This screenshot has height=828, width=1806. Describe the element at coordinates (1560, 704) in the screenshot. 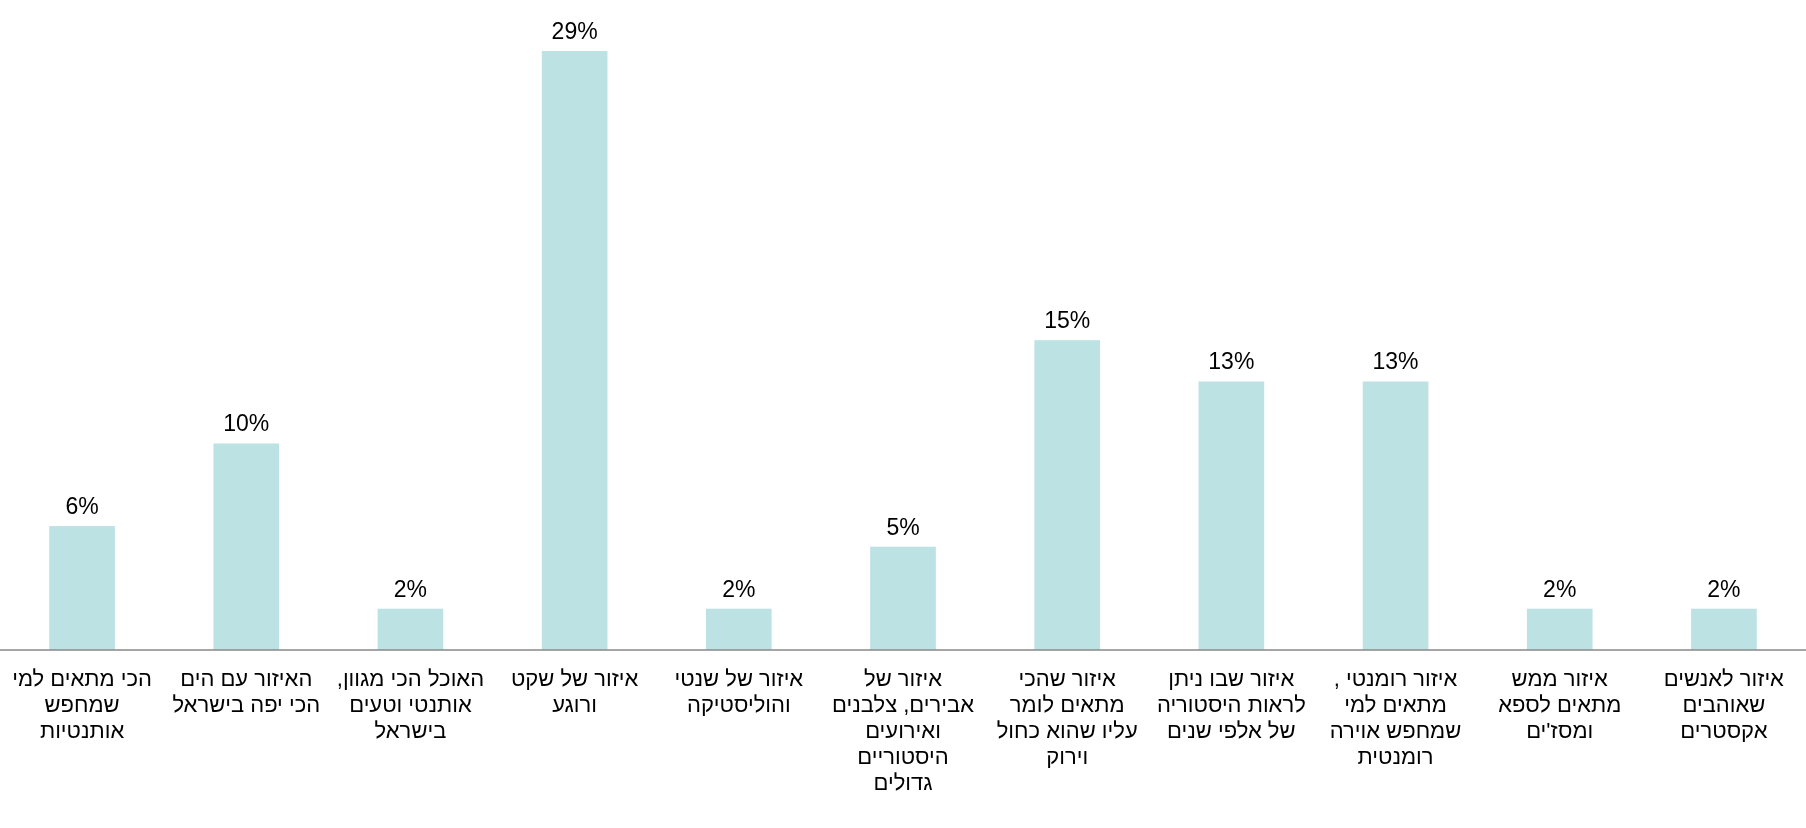

I see `x-tick-label: איזור ממש מתאים לספא ומסז'ים` at that location.